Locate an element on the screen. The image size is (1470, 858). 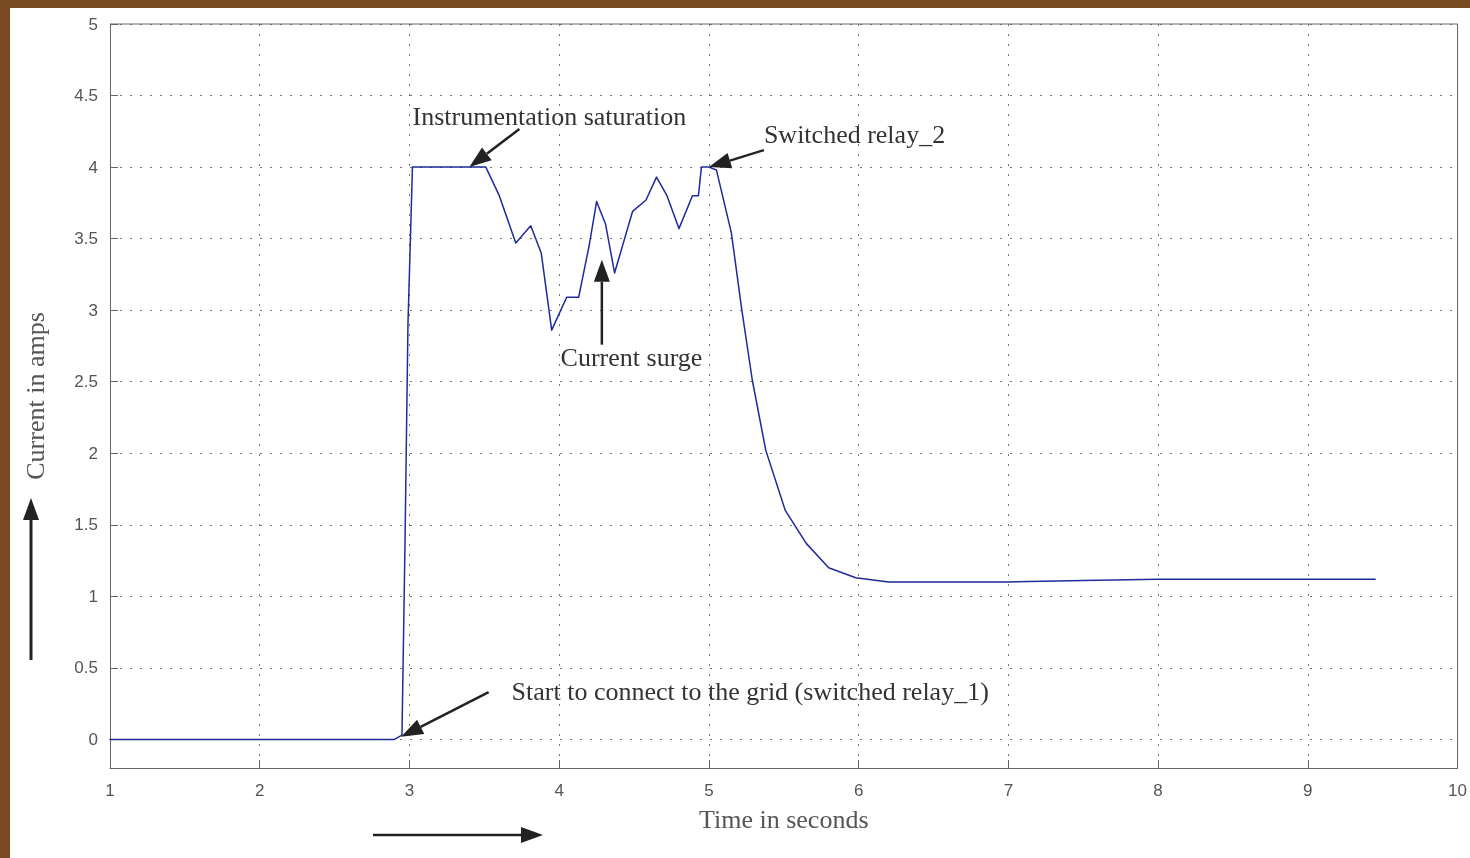
x-tick-label: 3 is located at coordinates (409, 790).